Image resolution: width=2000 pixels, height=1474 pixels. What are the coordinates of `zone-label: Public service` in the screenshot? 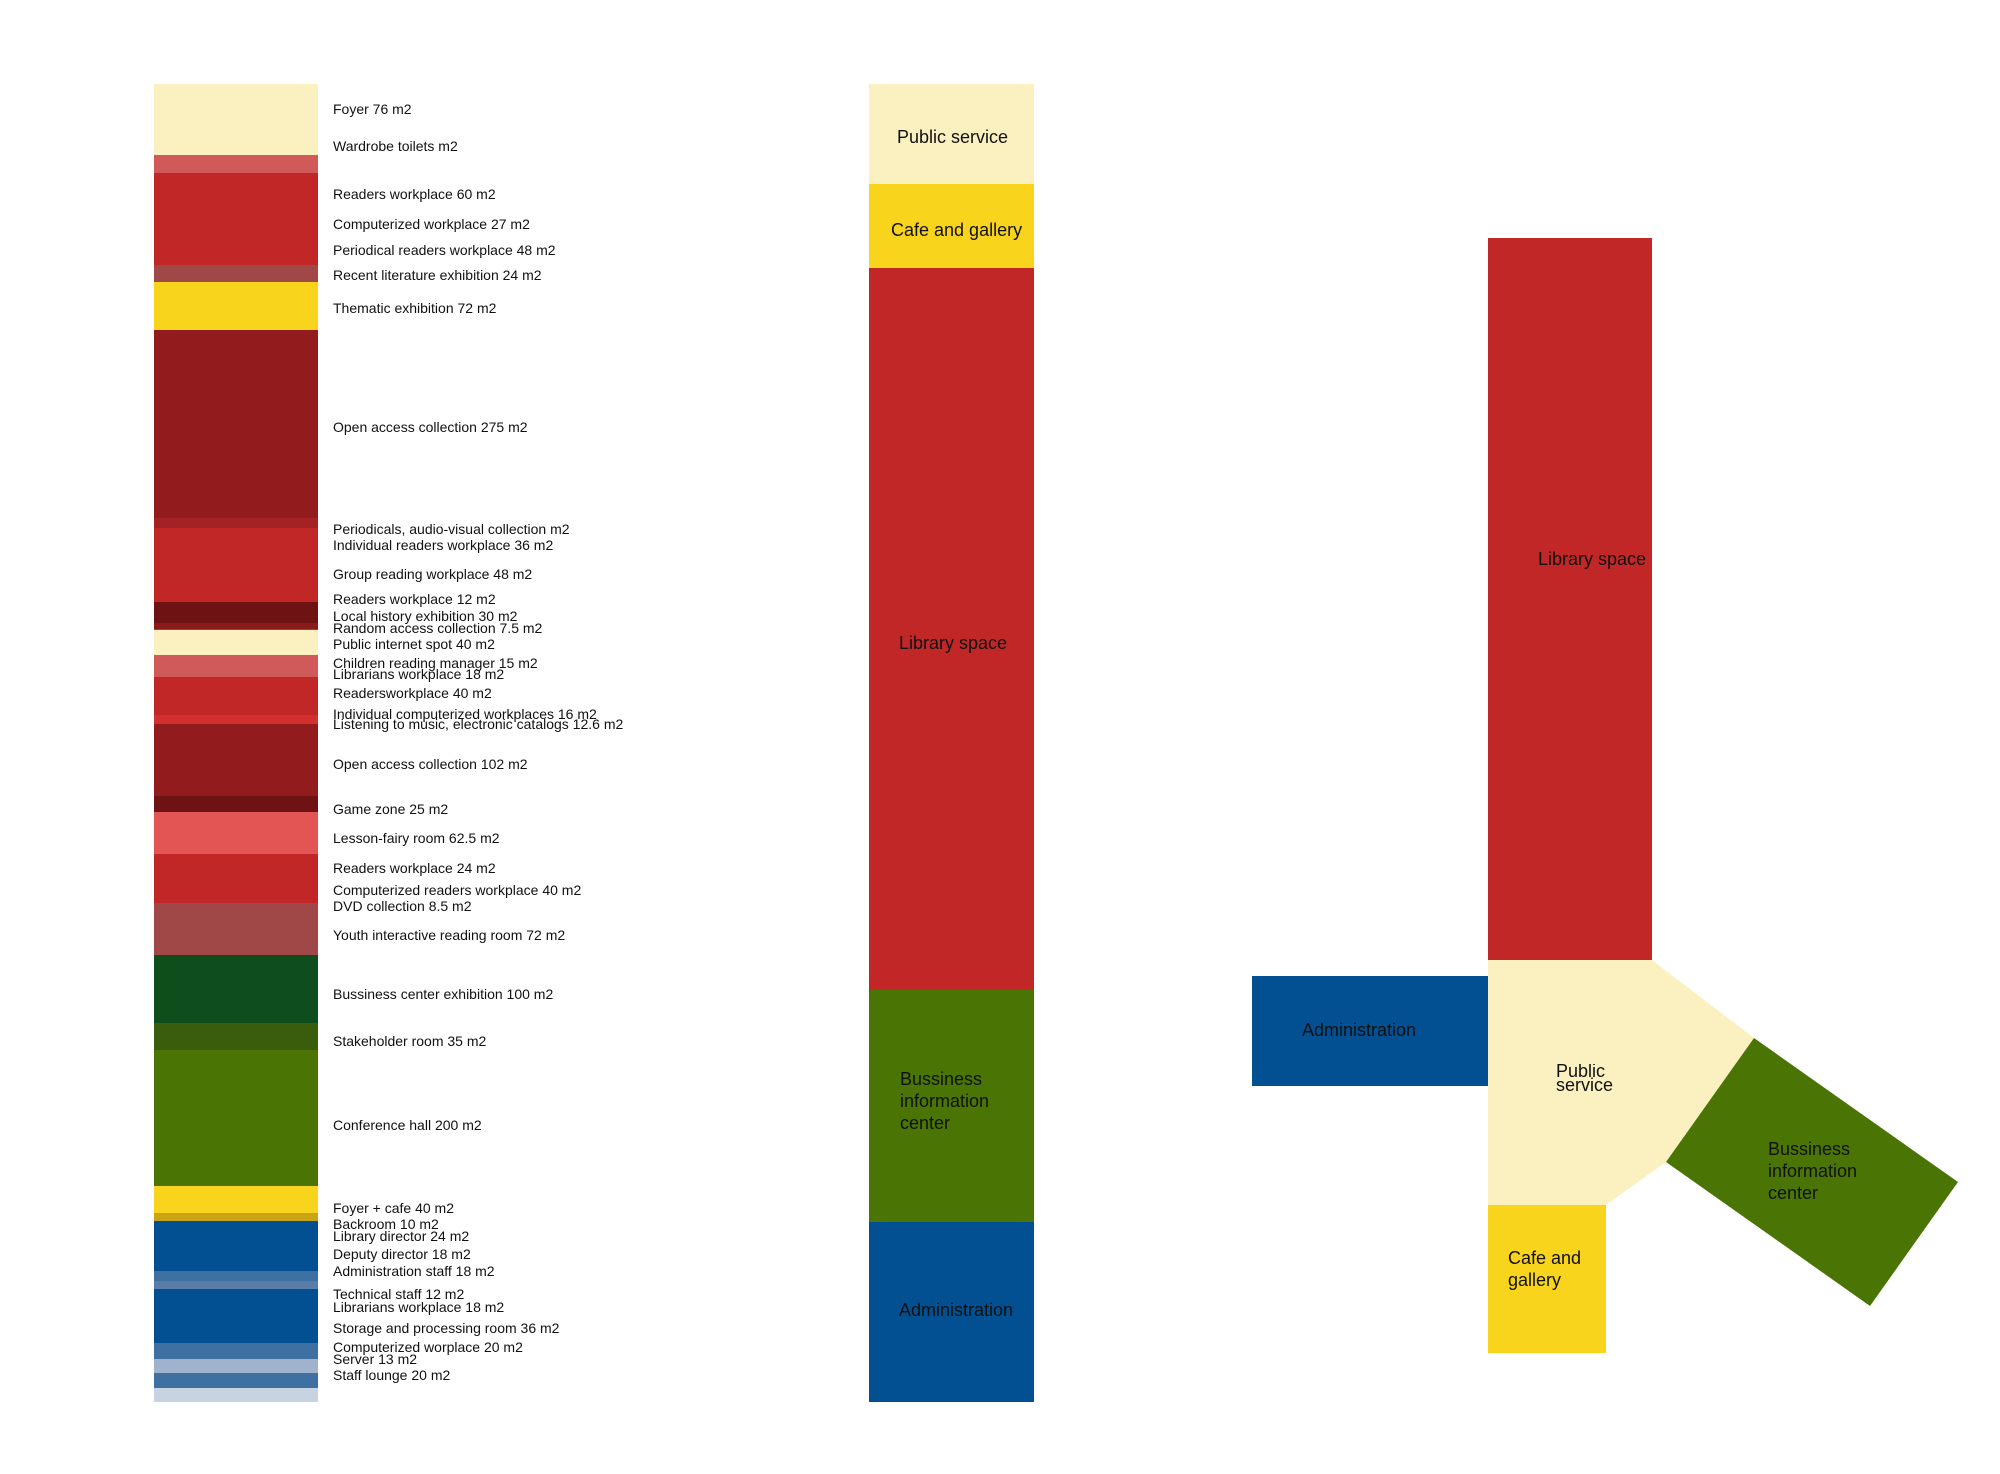 It's located at (953, 137).